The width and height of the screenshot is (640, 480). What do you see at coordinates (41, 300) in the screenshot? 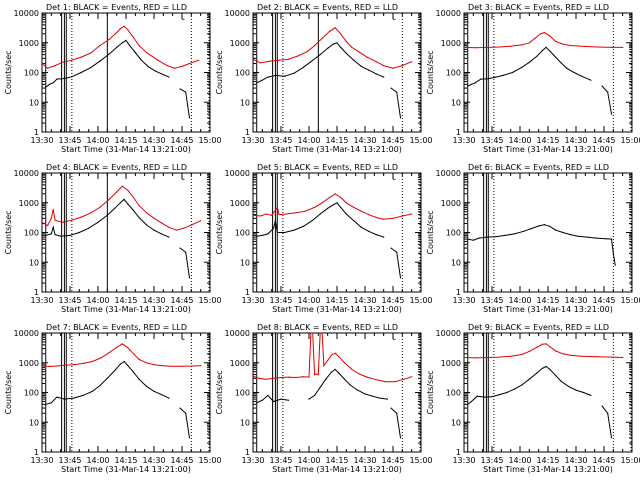
I see `x-tick-label: 13:30` at bounding box center [41, 300].